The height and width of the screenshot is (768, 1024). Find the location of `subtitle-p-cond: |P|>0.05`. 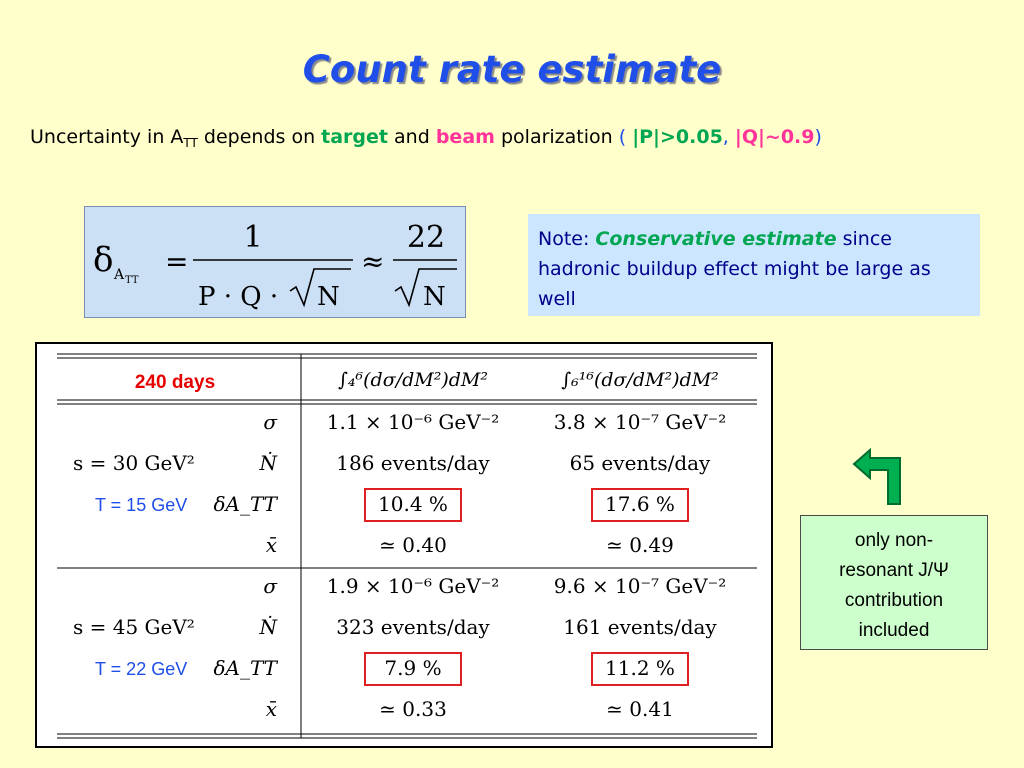

subtitle-p-cond: |P|>0.05 is located at coordinates (677, 137).